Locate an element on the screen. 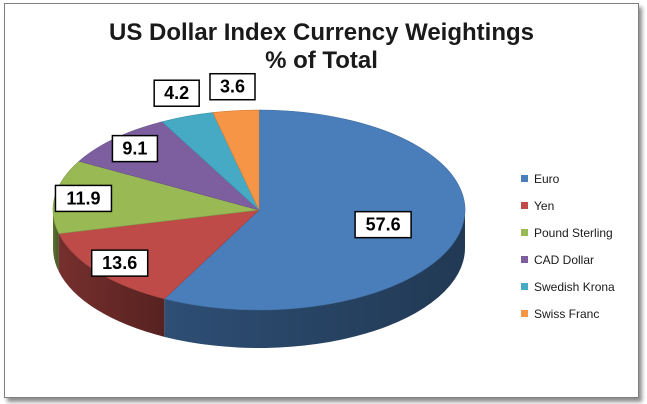  data-label-swedish-krona: 4.2 is located at coordinates (176, 93).